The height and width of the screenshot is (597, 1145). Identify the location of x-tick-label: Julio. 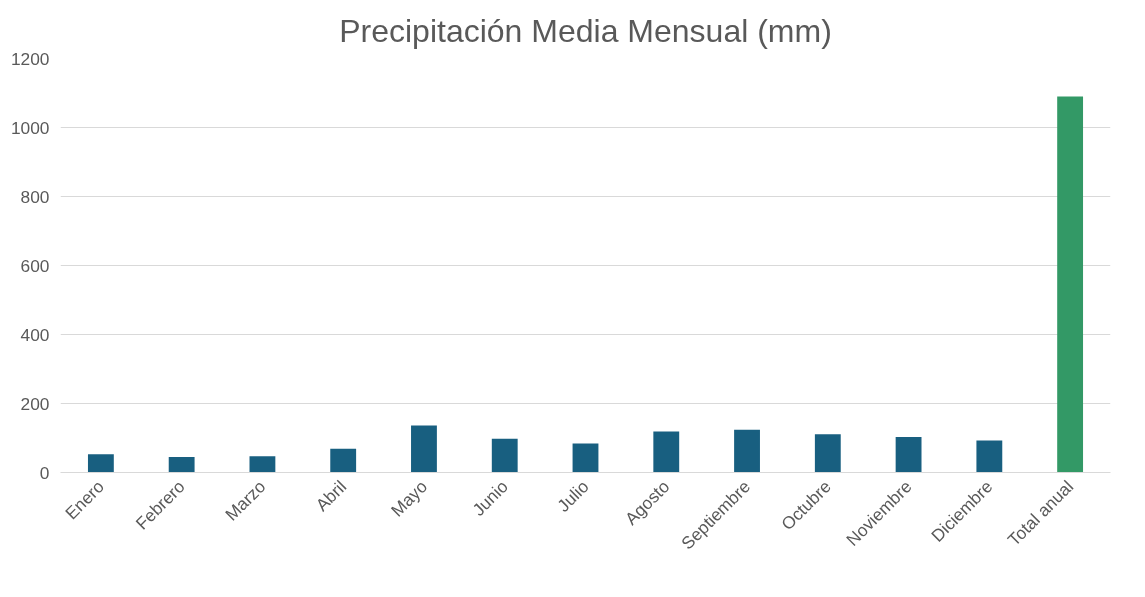
(573, 496).